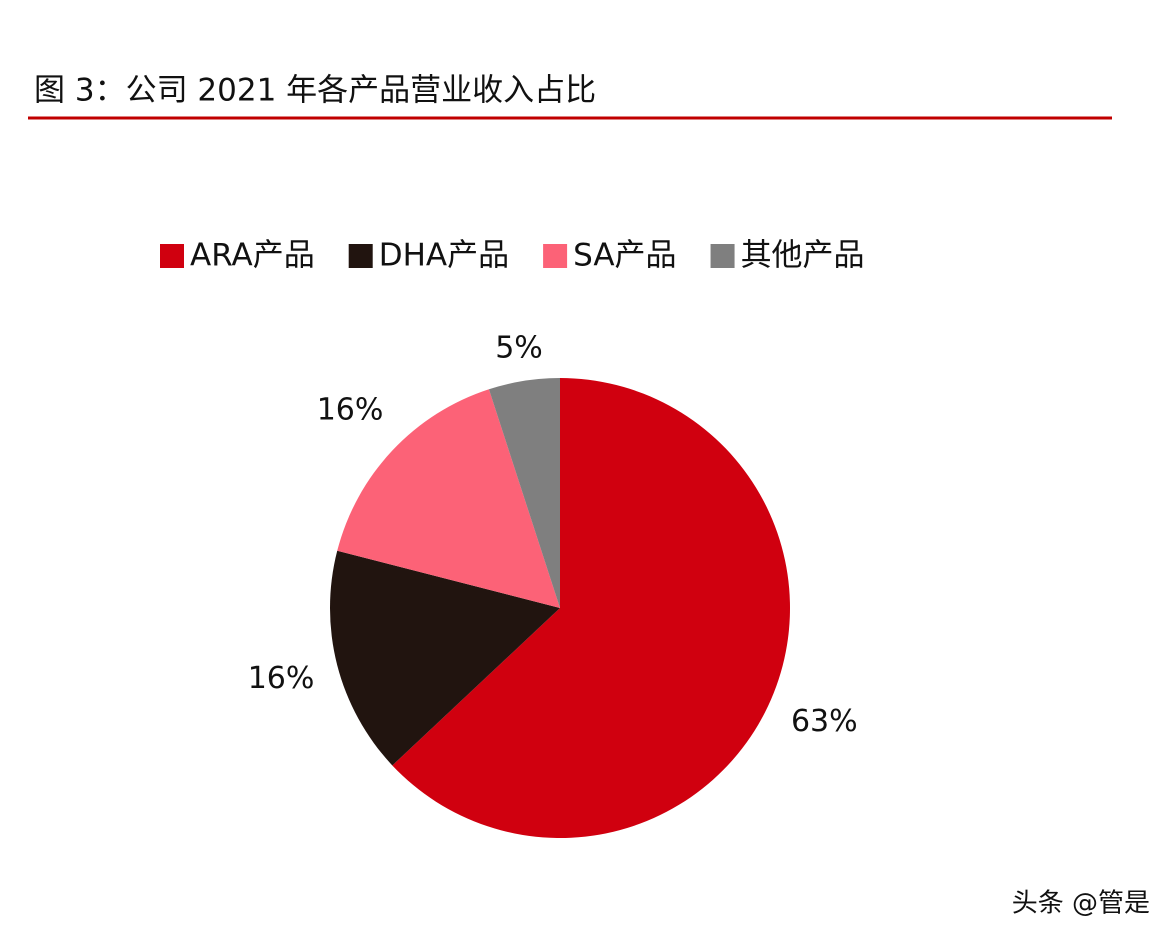 The image size is (1176, 944). Describe the element at coordinates (252, 256) in the screenshot. I see `legend-label: ARA产品` at that location.